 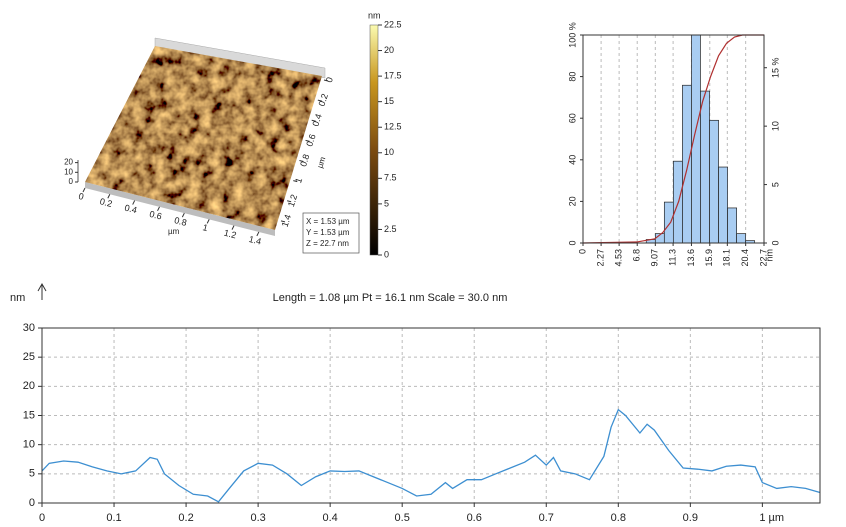 I want to click on x-tick-label: 1.4, so click(x=255, y=240).